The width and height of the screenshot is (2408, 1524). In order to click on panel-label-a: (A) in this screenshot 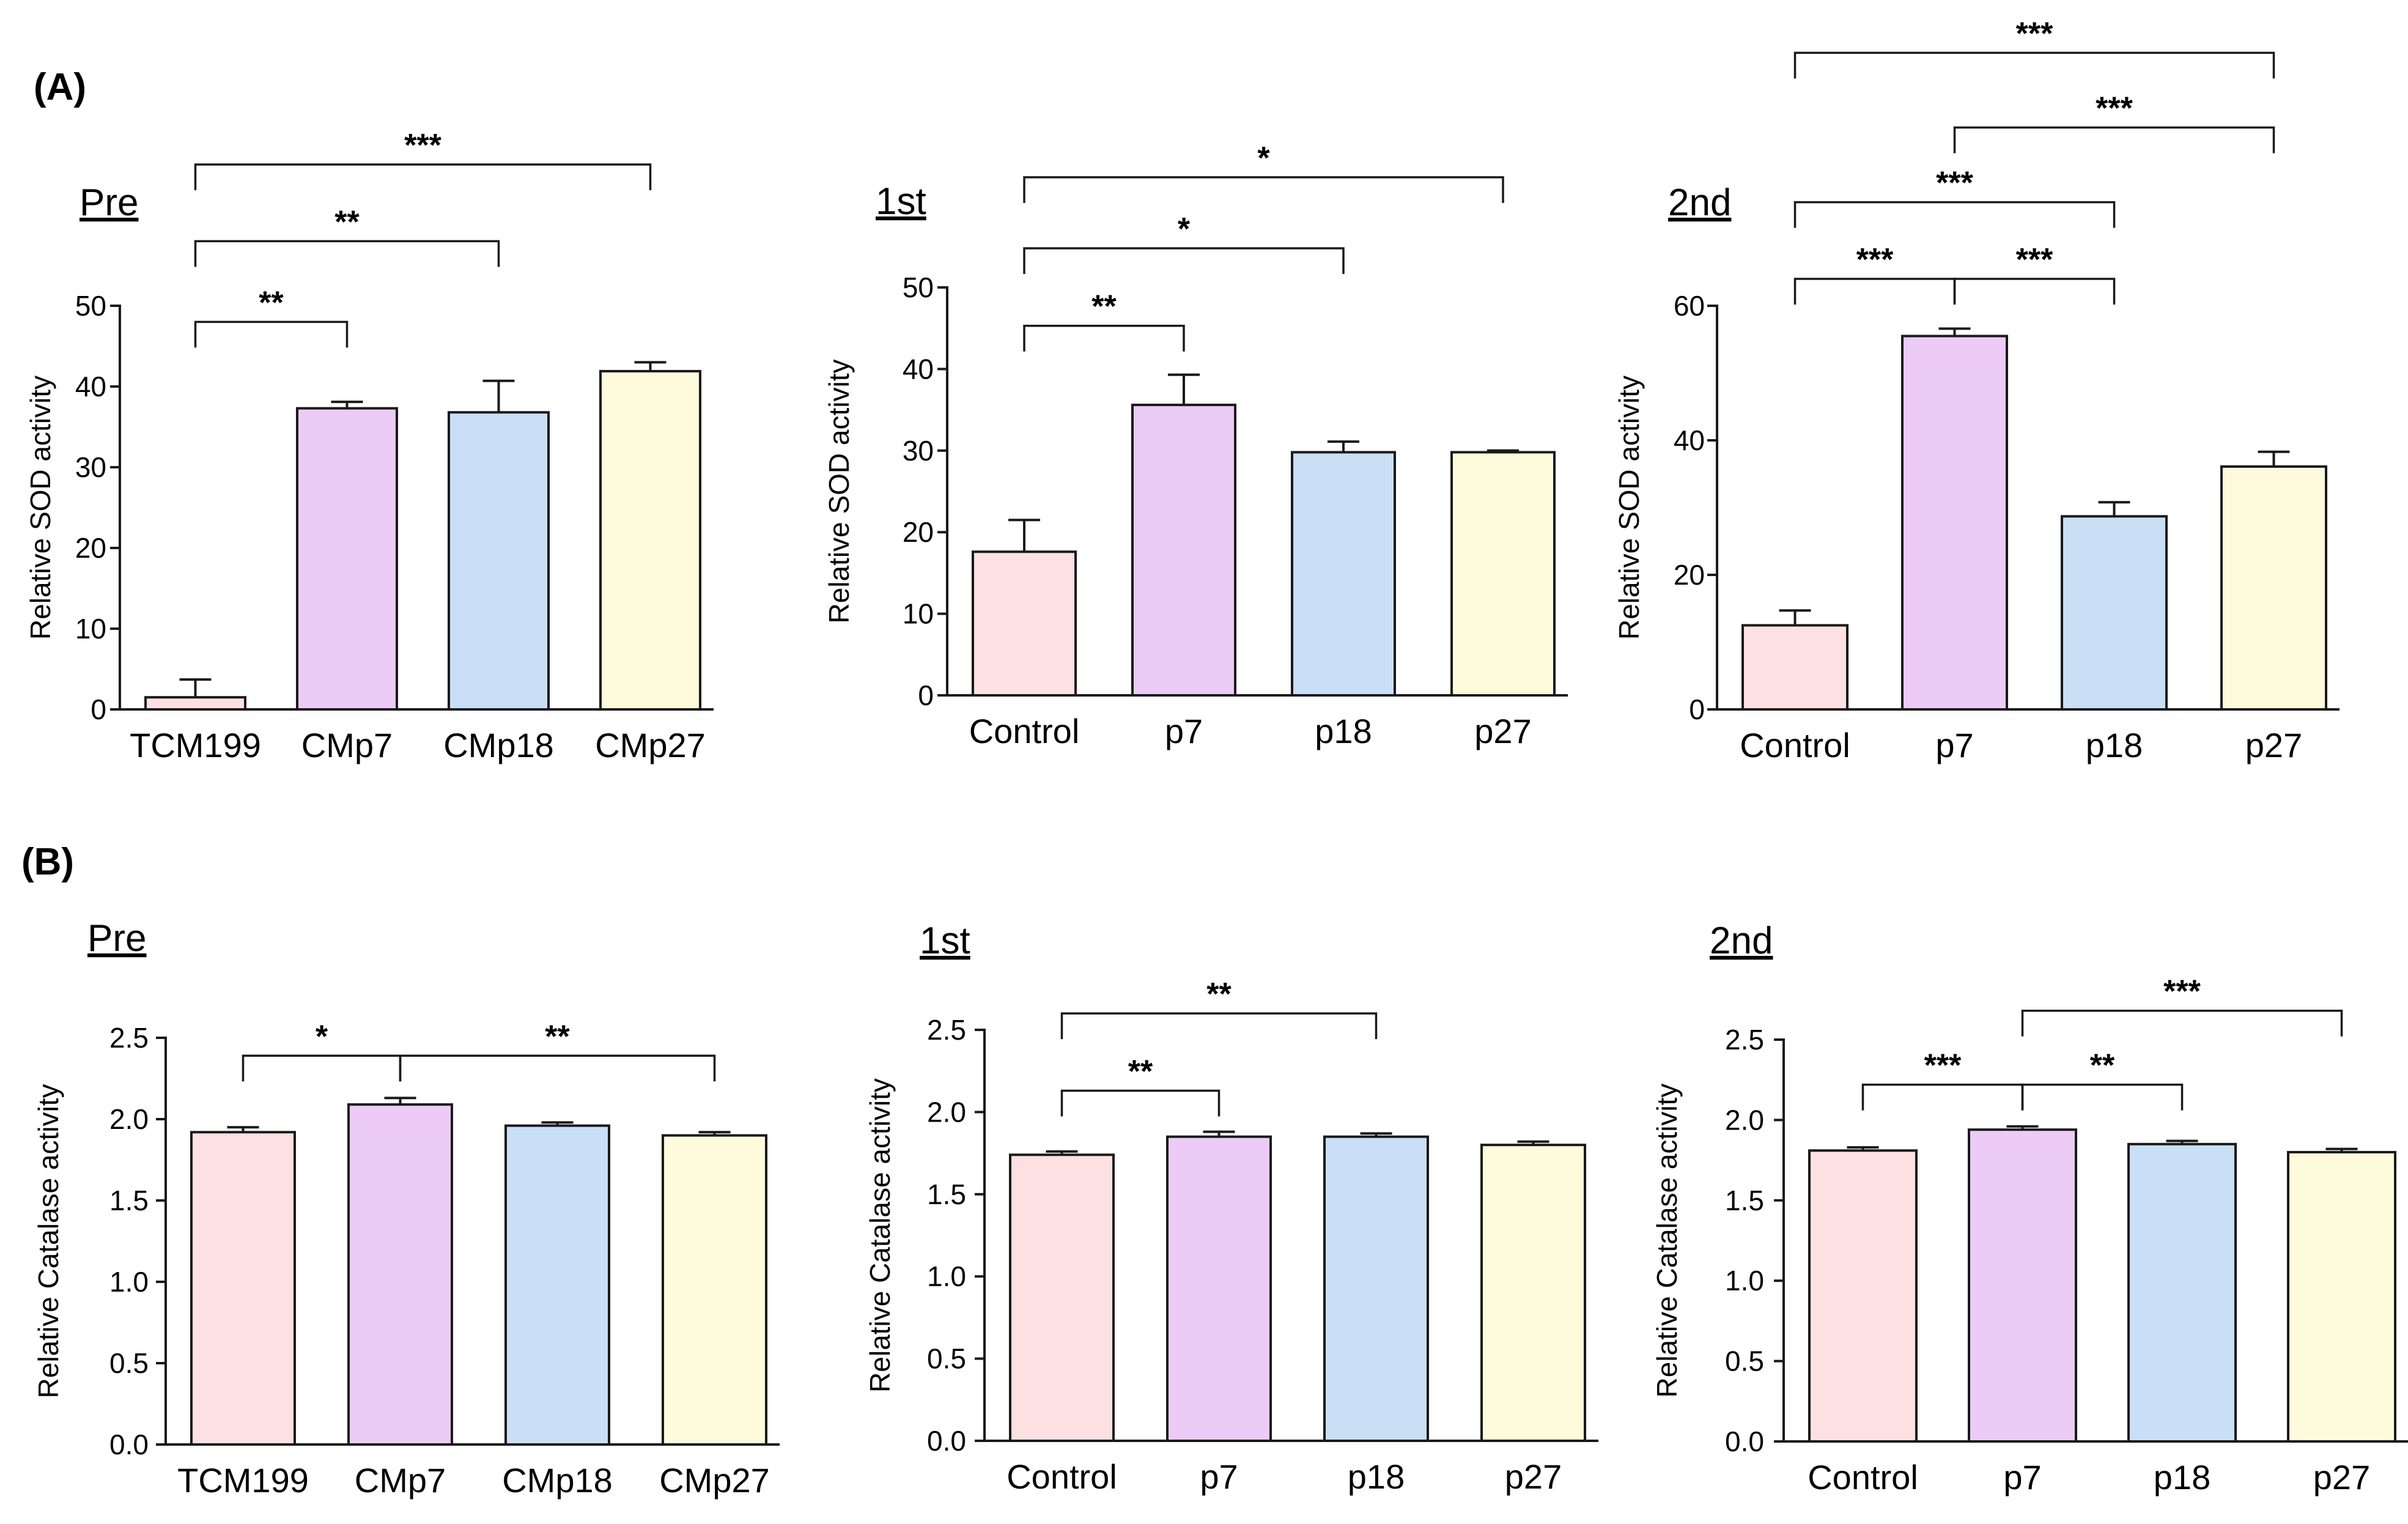, I will do `click(60, 87)`.